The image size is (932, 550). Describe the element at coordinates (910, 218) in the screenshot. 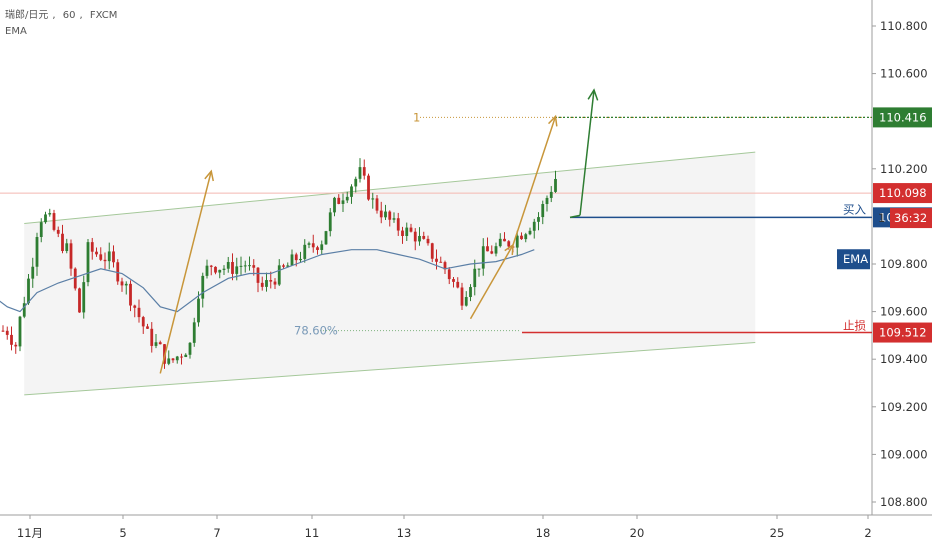

I see `countdown-text: 36:32` at that location.